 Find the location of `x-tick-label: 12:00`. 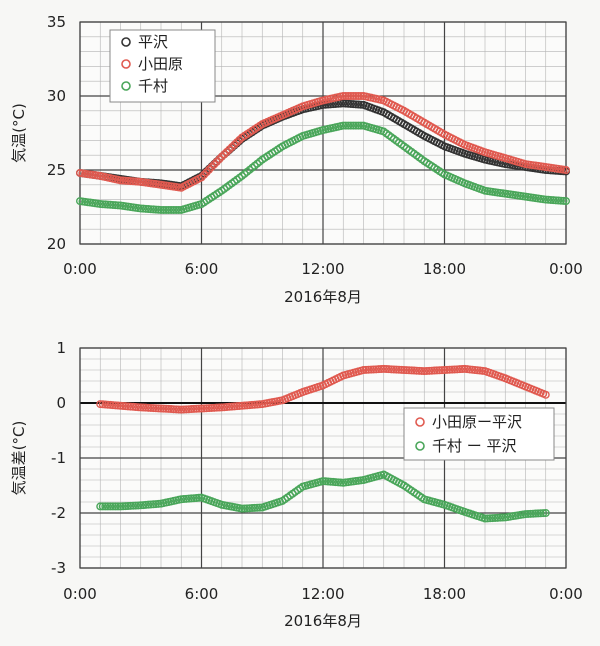

x-tick-label: 12:00 is located at coordinates (322, 594).